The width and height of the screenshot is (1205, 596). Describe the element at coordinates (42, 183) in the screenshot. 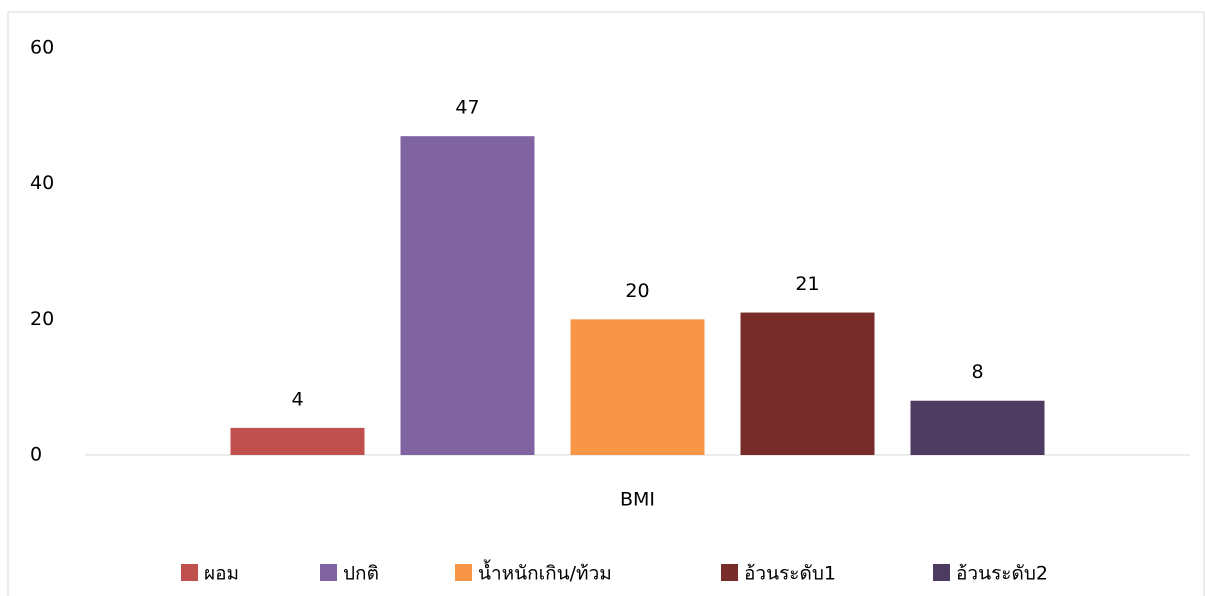

I see `y-tick-label: 40` at that location.